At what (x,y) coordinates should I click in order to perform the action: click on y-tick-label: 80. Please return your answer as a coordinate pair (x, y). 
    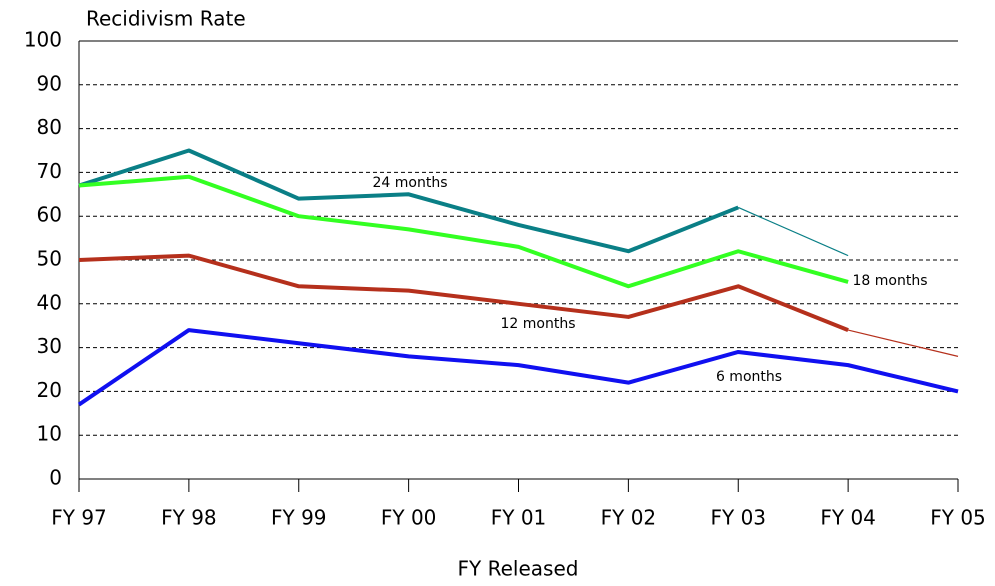
    Looking at the image, I should click on (49, 127).